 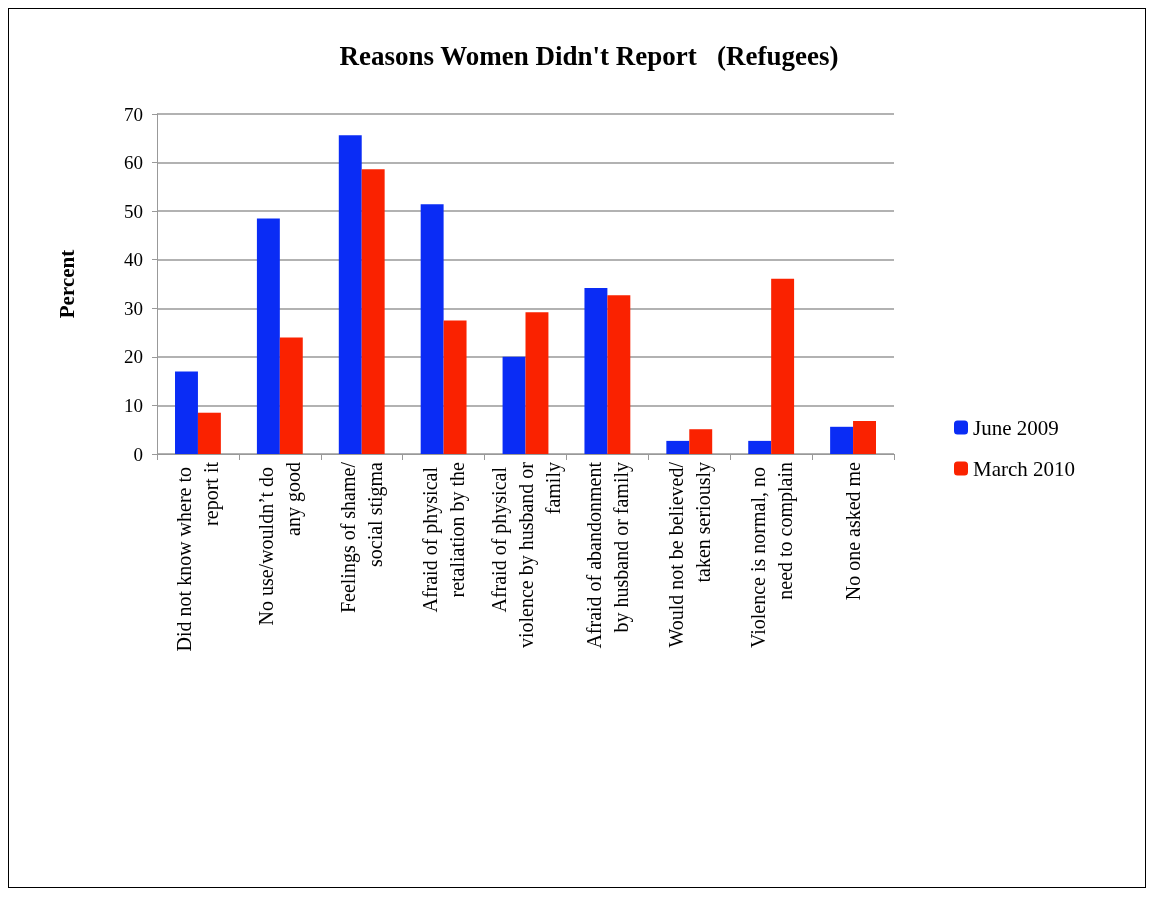 I want to click on legend-label: June 2009, so click(x=1016, y=427).